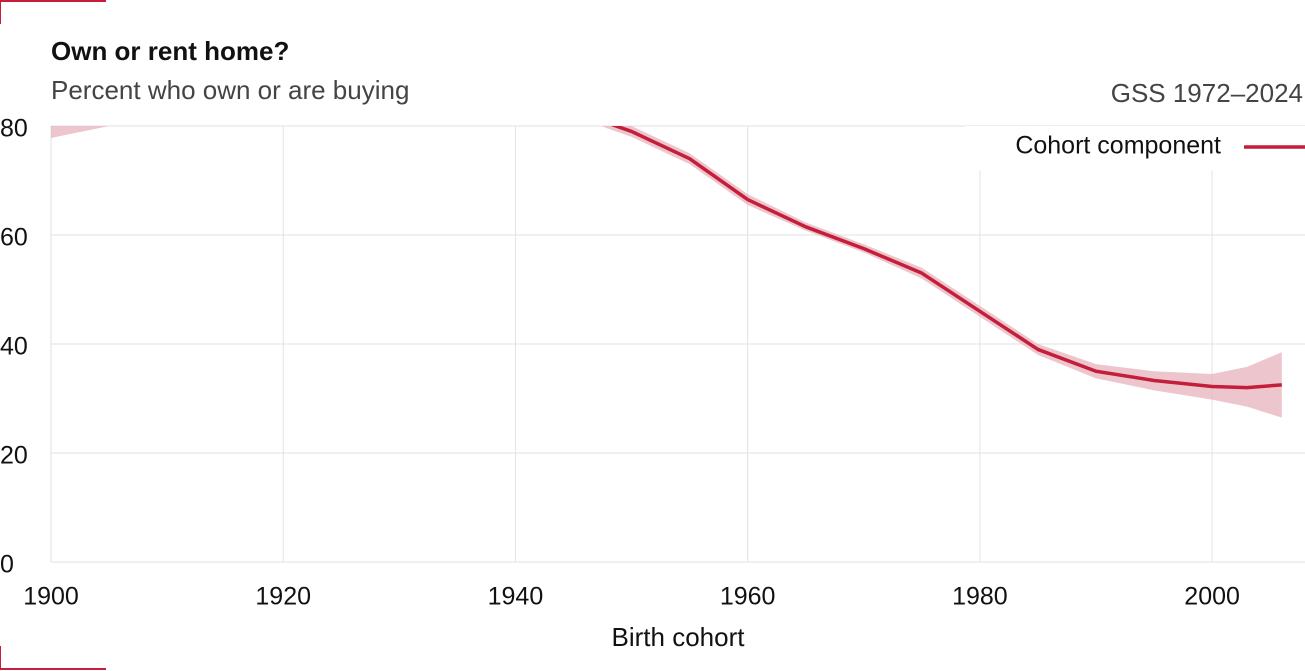 This screenshot has height=671, width=1305. What do you see at coordinates (516, 597) in the screenshot?
I see `x-tick-label: 1940` at bounding box center [516, 597].